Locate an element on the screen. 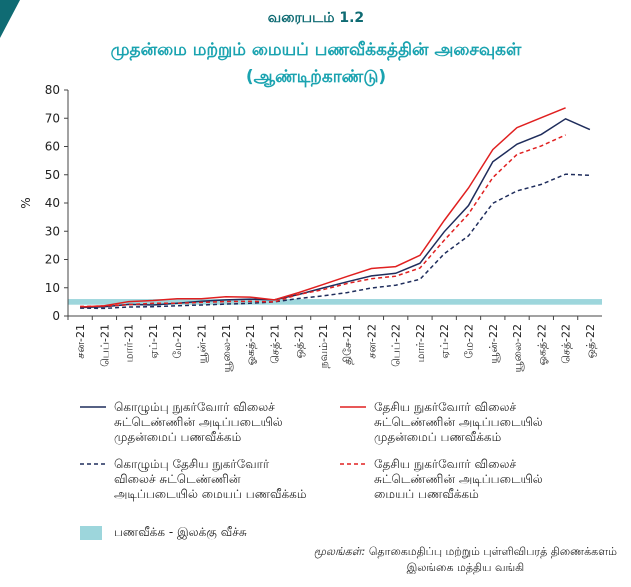  x-tick-label: நவம்-21 is located at coordinates (323, 346).